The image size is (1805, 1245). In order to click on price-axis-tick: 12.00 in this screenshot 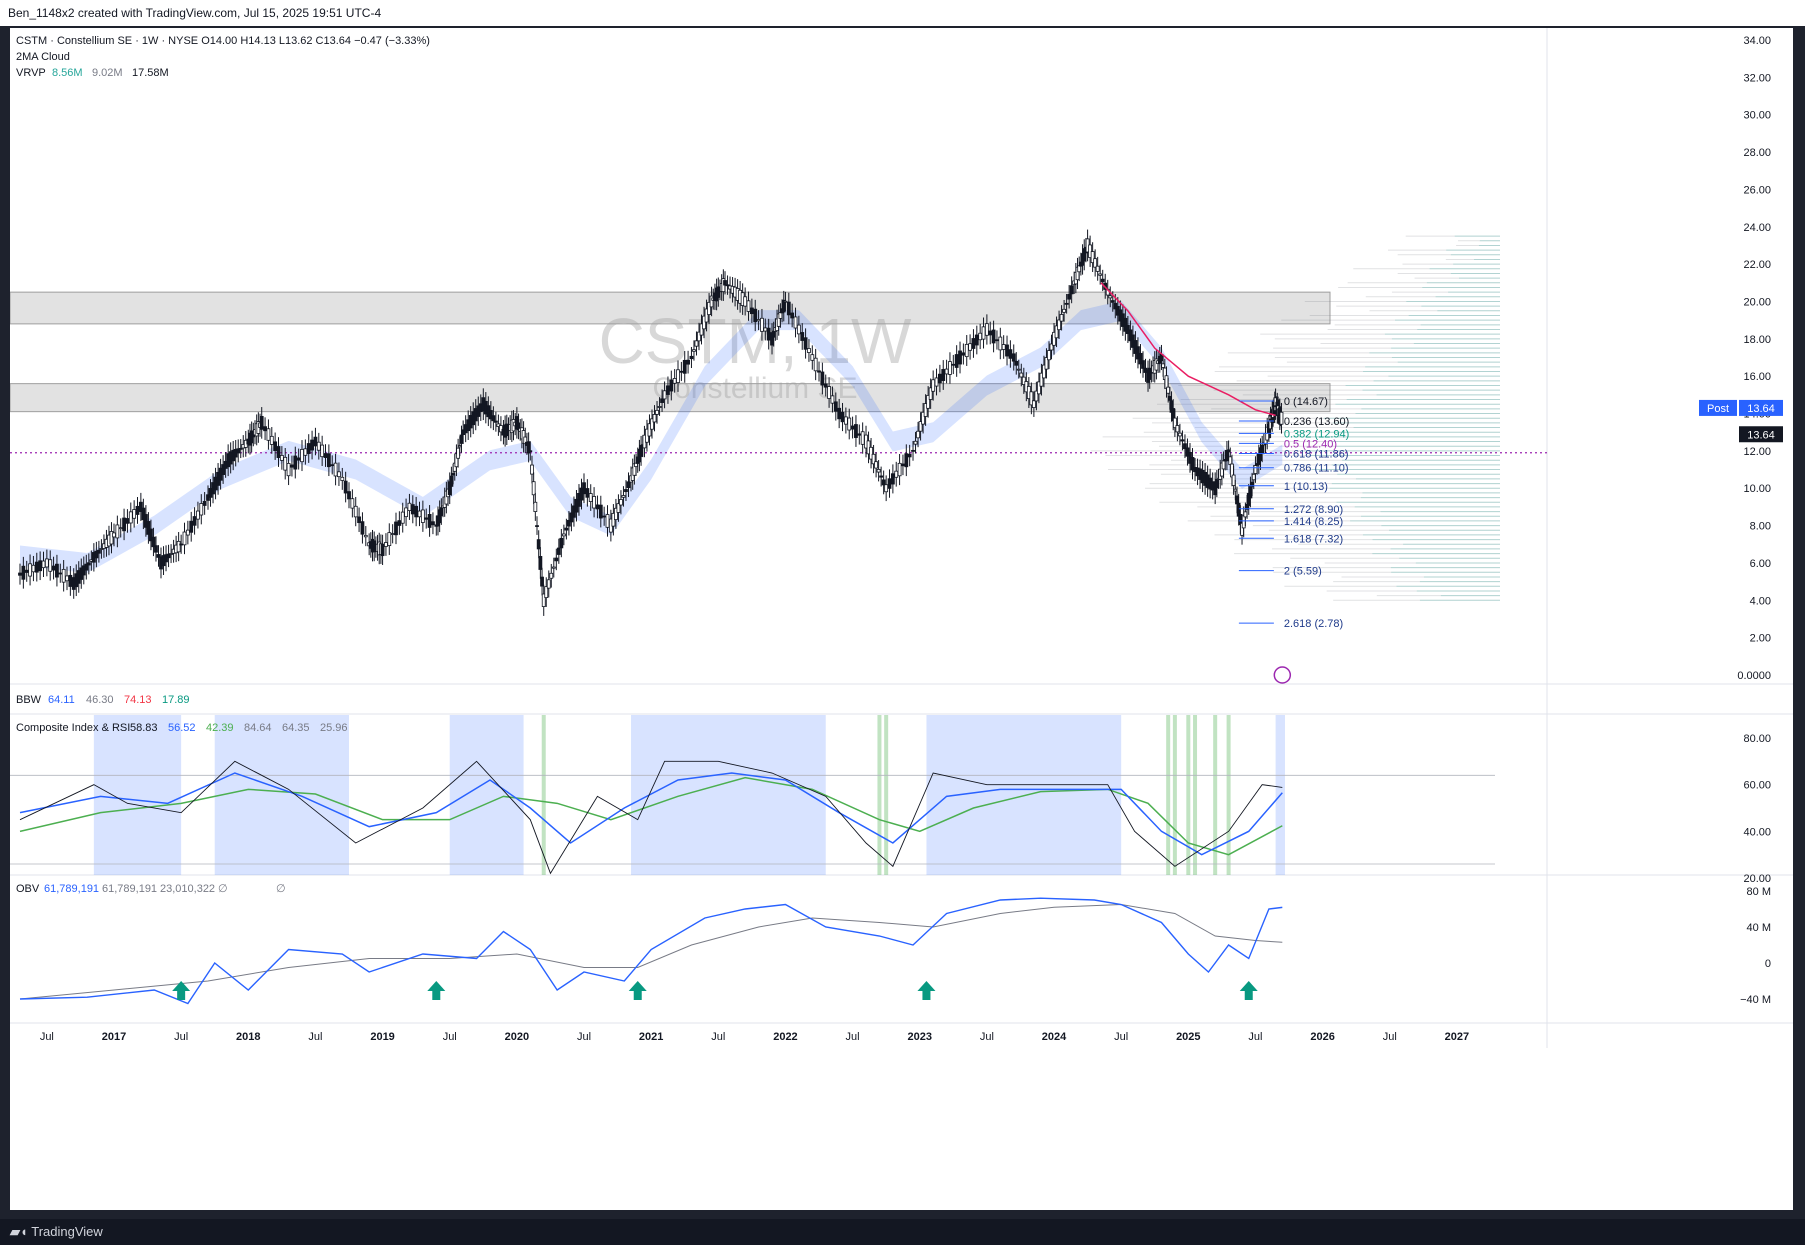, I will do `click(1757, 452)`.